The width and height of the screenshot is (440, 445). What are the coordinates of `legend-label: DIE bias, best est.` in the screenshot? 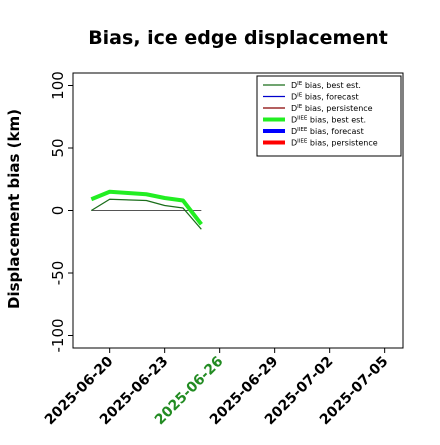 It's located at (326, 85).